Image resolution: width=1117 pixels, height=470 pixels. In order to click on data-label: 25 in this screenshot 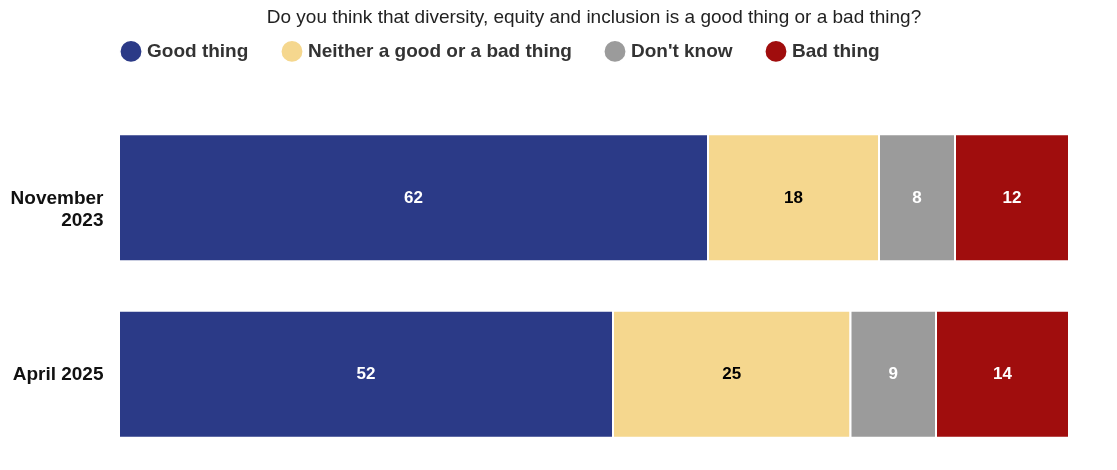, I will do `click(732, 374)`.